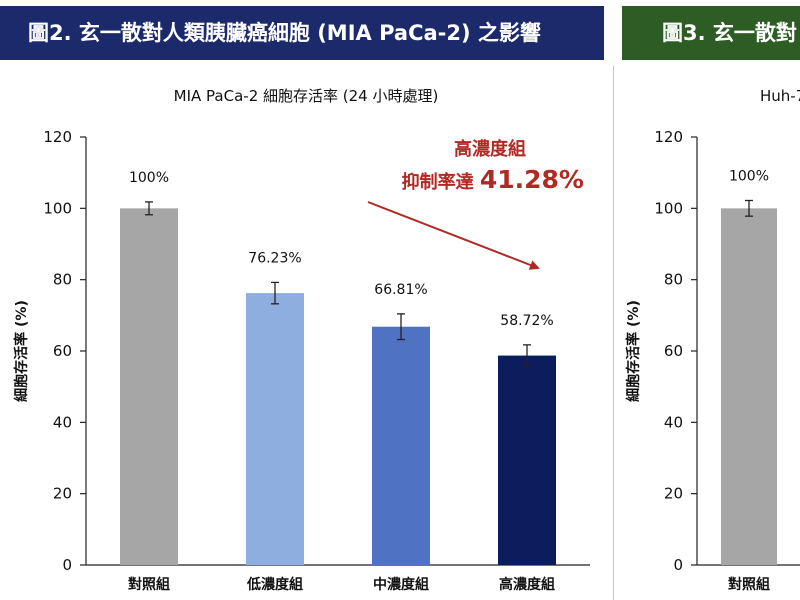 The image size is (800, 600). What do you see at coordinates (613, 333) in the screenshot?
I see `panel-divider` at bounding box center [613, 333].